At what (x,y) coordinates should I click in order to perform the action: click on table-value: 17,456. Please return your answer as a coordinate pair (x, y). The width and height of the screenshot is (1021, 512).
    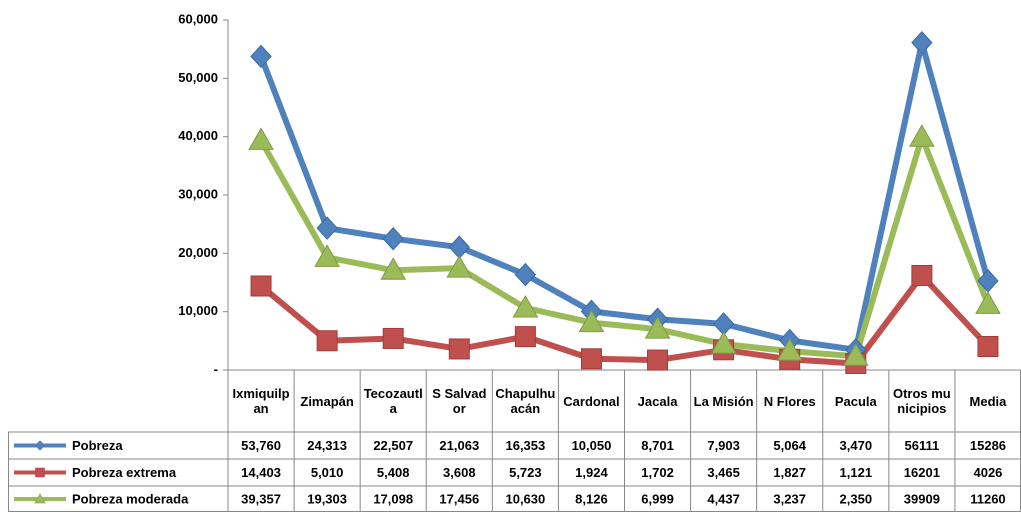
    Looking at the image, I should click on (459, 498).